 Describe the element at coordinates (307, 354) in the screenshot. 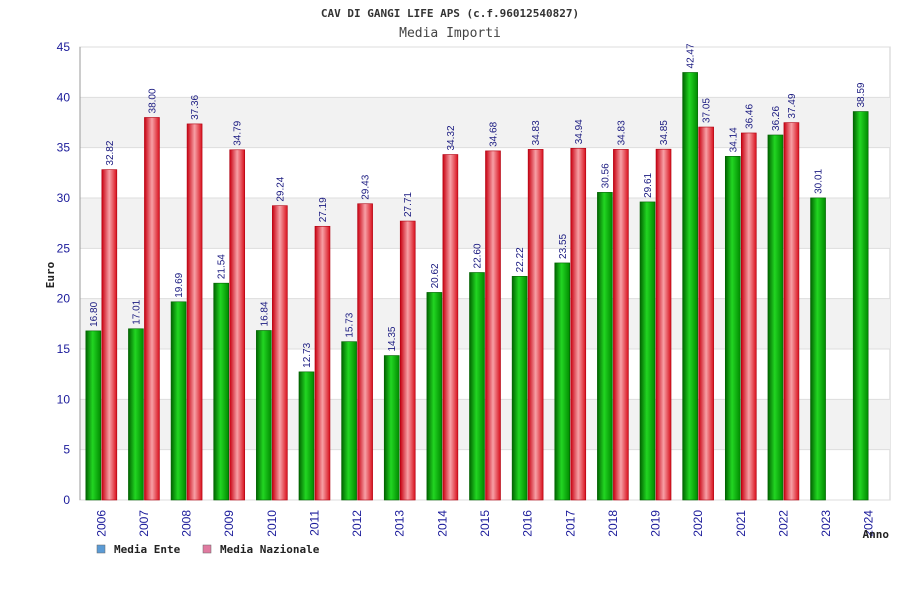

I see `data-label: 12.73` at that location.